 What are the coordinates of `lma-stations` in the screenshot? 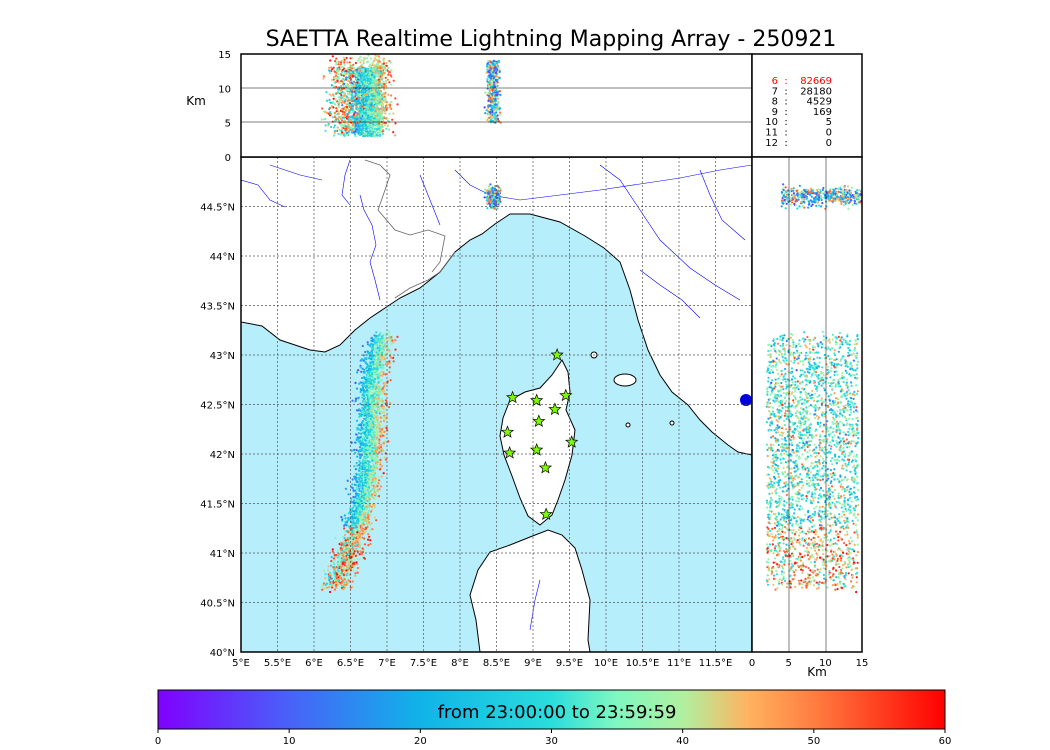 It's located at (539, 434).